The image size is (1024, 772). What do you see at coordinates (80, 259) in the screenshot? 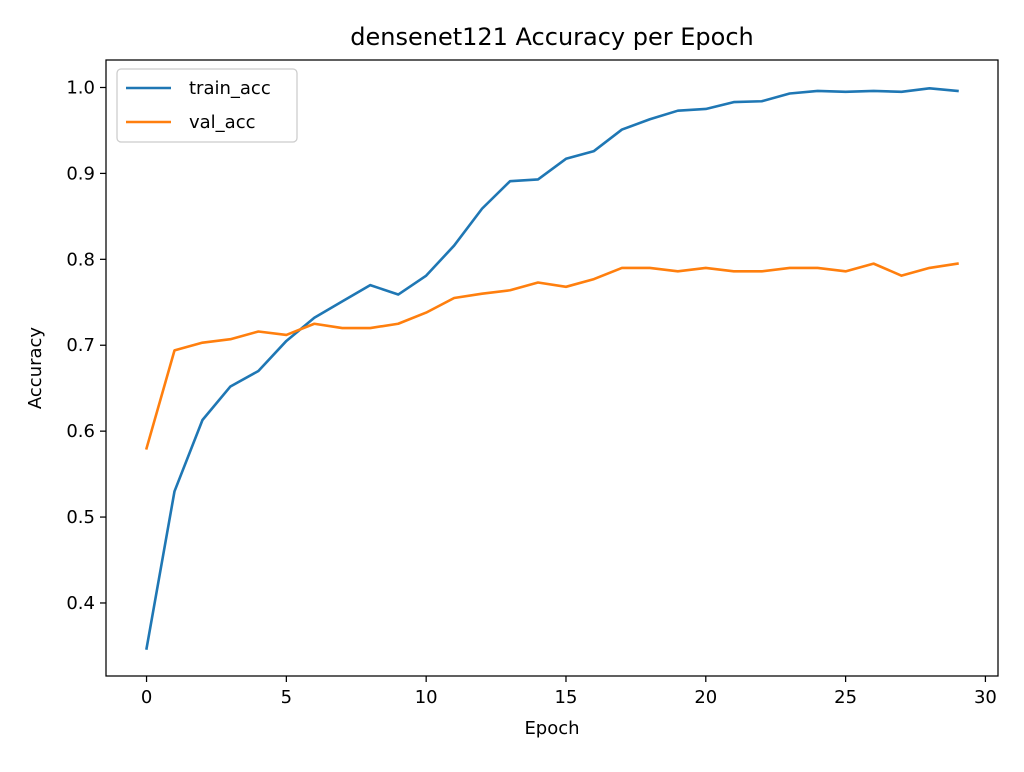
I see `y-tick-label: 0.8` at bounding box center [80, 259].